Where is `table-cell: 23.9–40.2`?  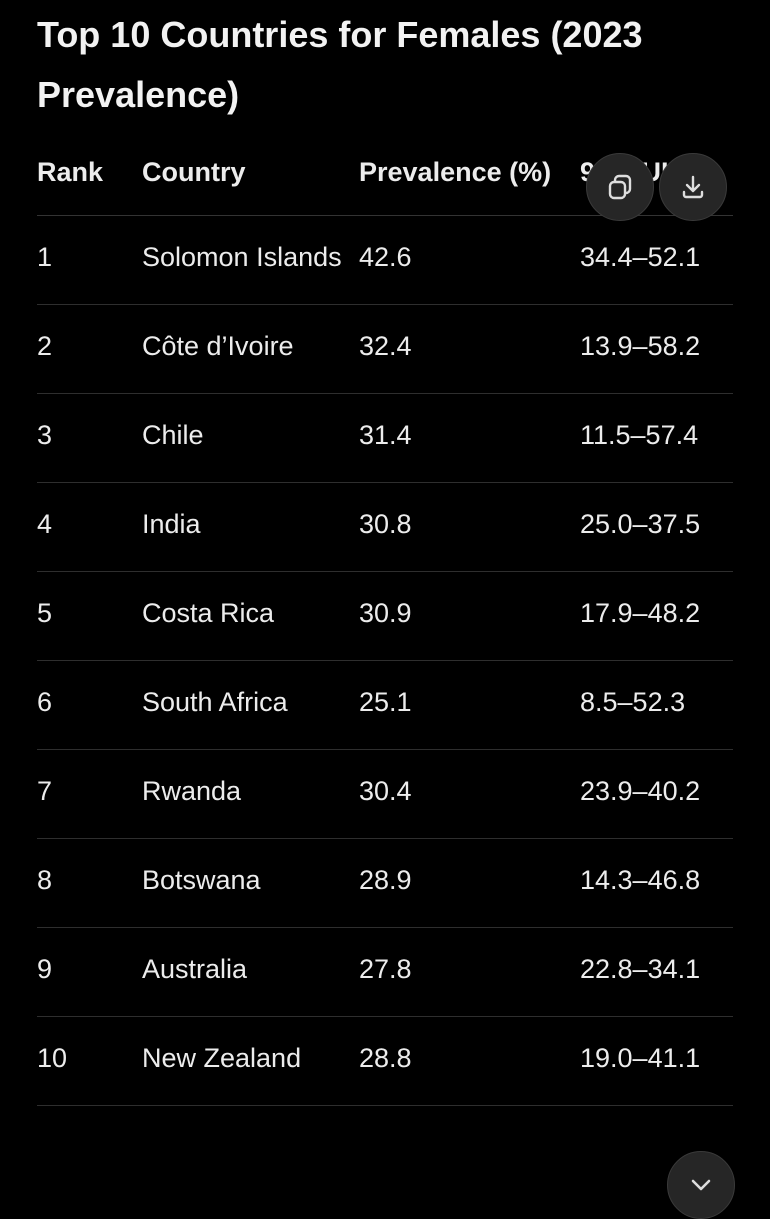
table-cell: 23.9–40.2 is located at coordinates (656, 794).